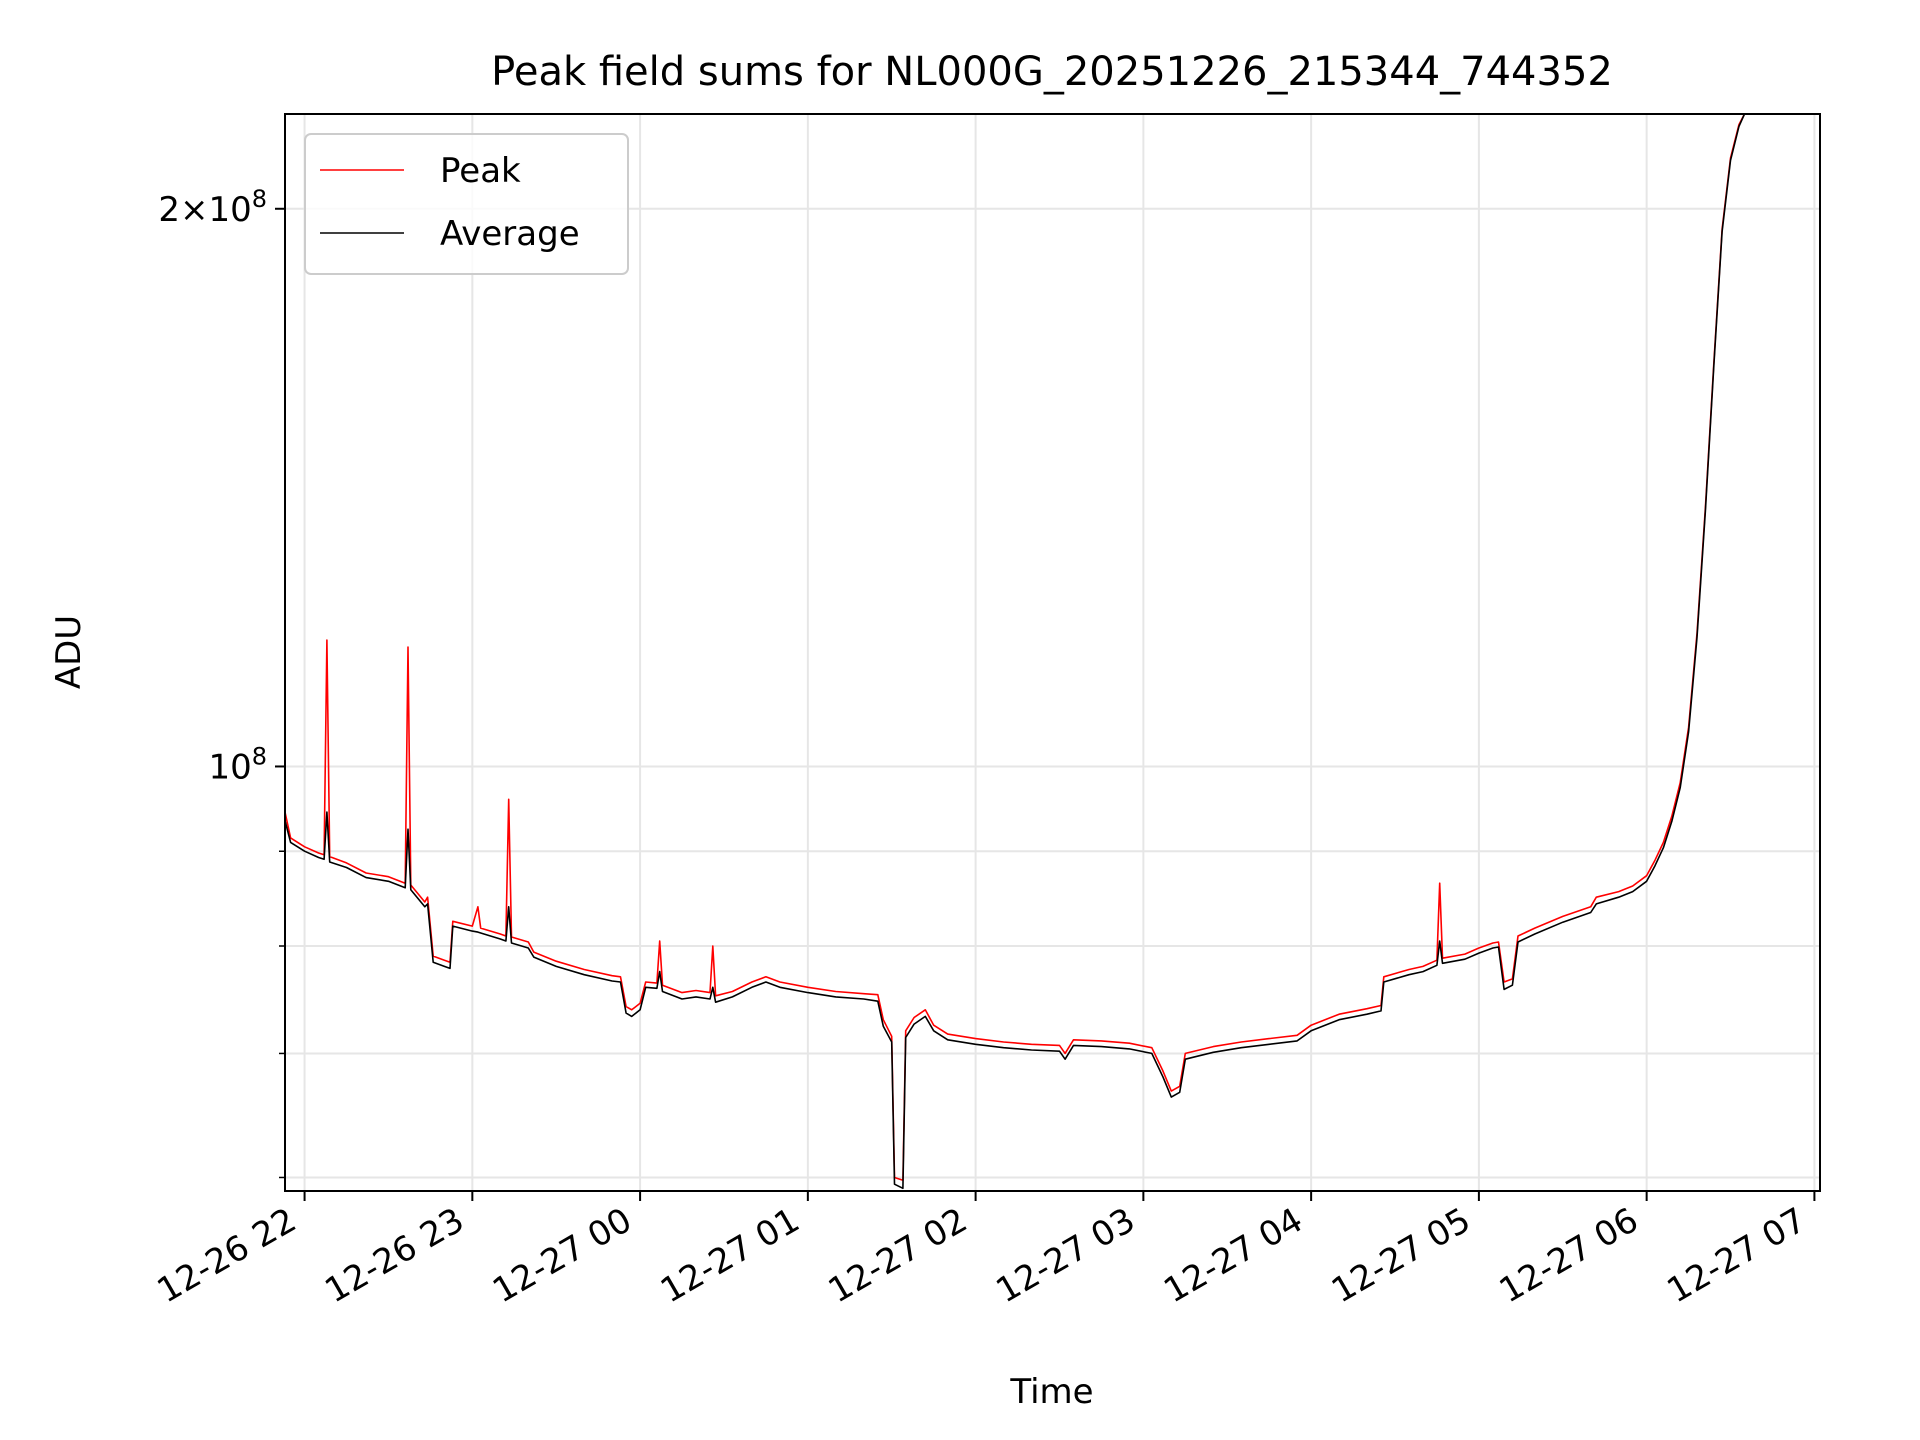 This screenshot has width=1920, height=1440. What do you see at coordinates (221, 682) in the screenshot?
I see `y-ticks: 108 2×108` at bounding box center [221, 682].